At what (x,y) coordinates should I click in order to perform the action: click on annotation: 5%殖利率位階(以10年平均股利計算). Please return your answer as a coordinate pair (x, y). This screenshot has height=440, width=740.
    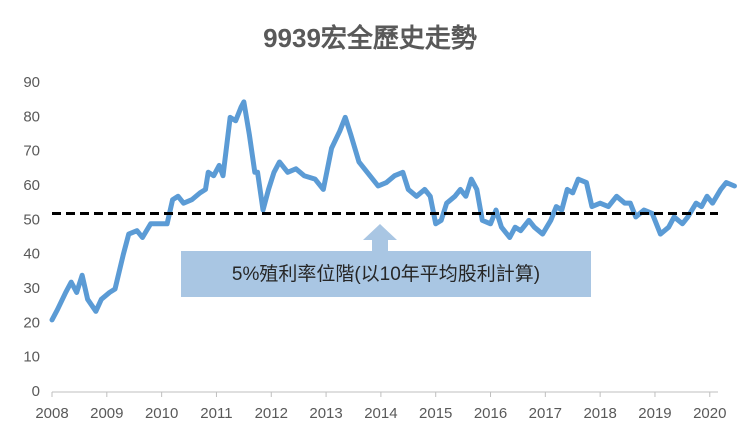
    Looking at the image, I should click on (386, 274).